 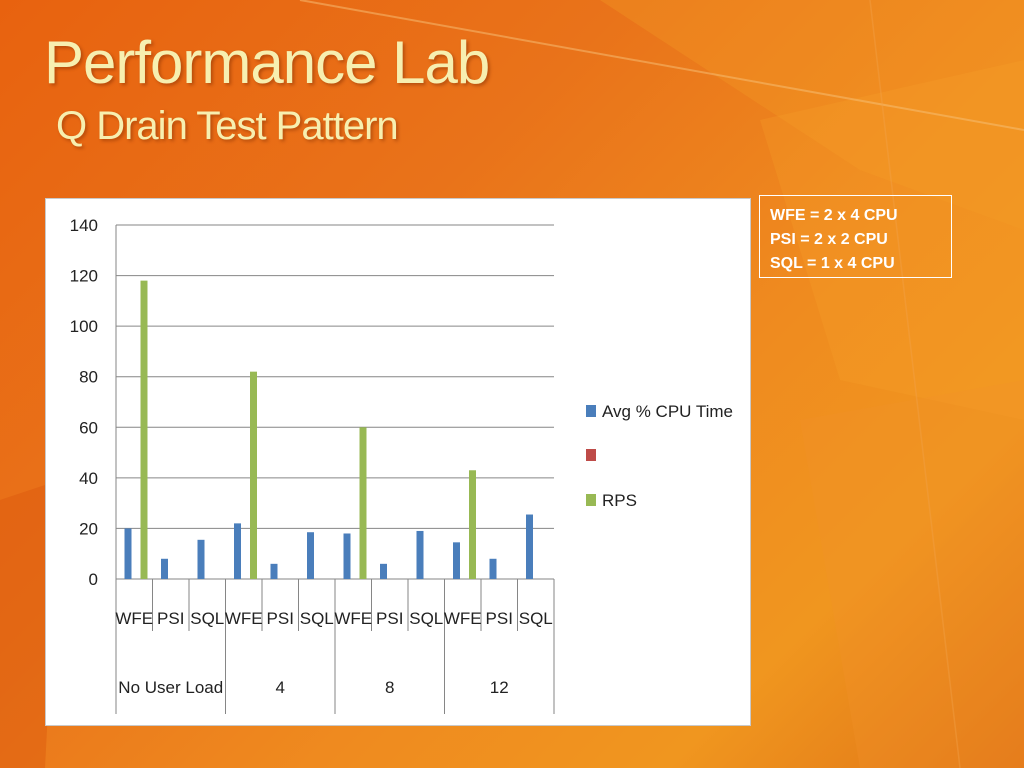 I want to click on y-tick-label: 100, so click(x=84, y=326).